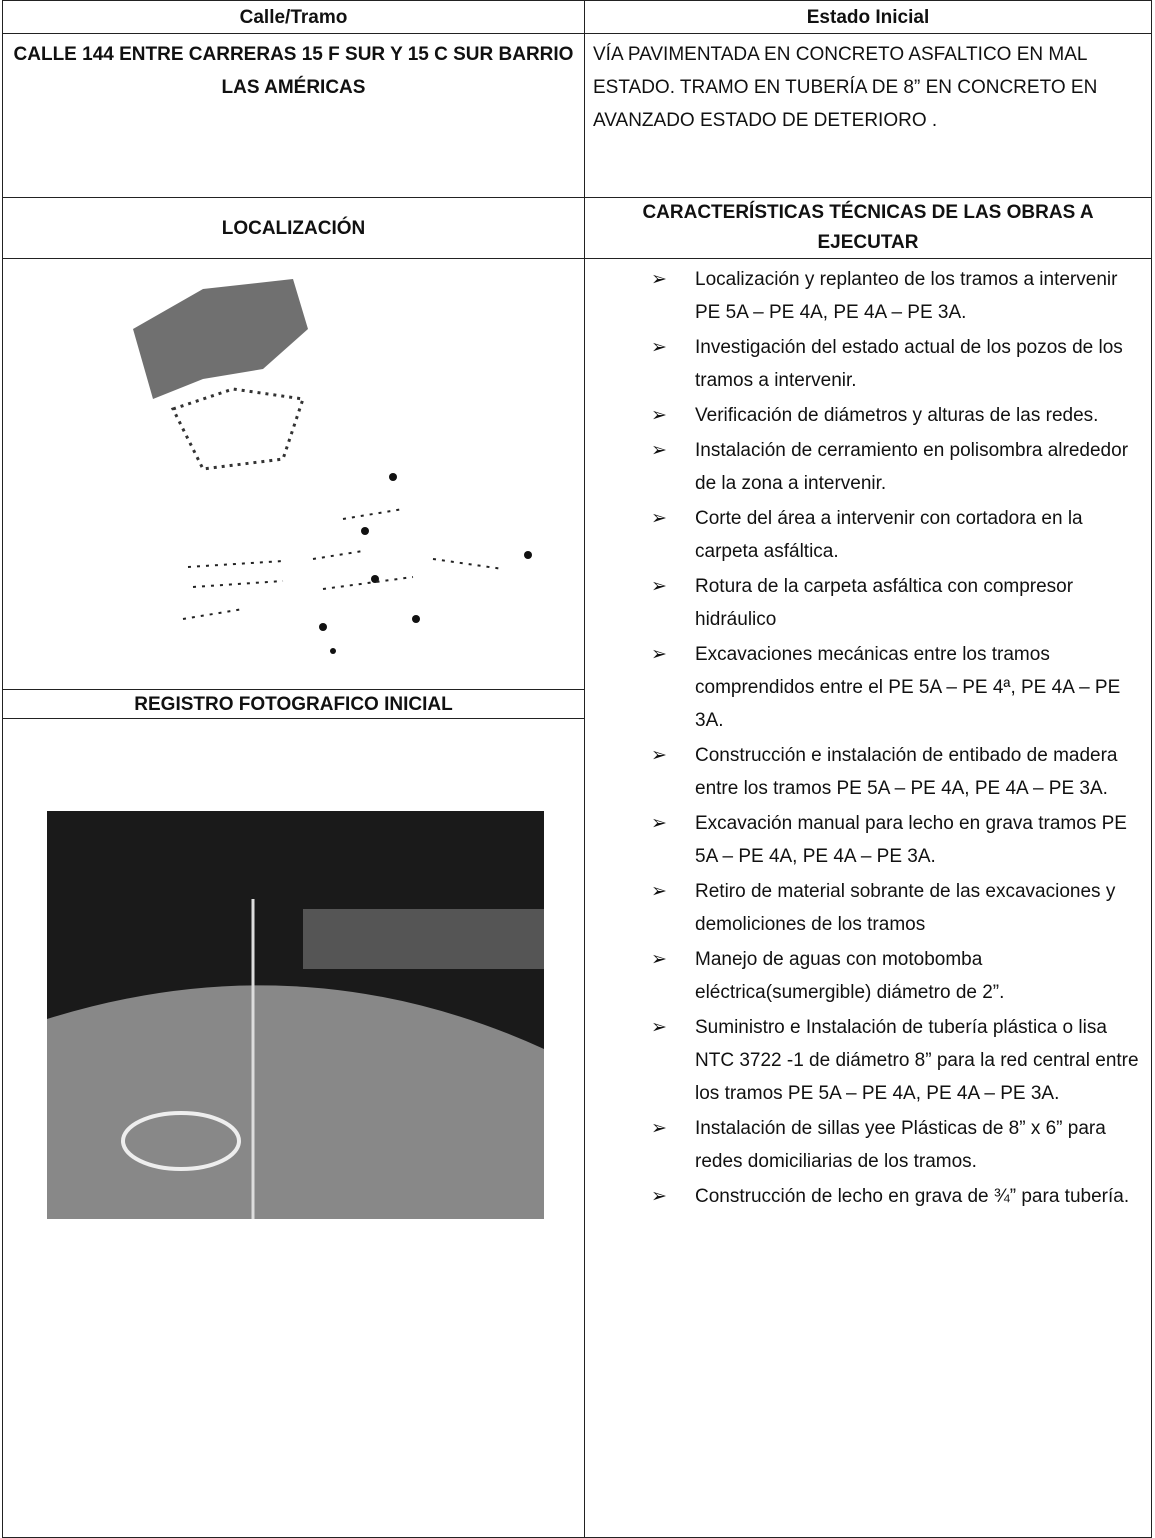 The image size is (1155, 1538). I want to click on location-map, so click(332, 466).